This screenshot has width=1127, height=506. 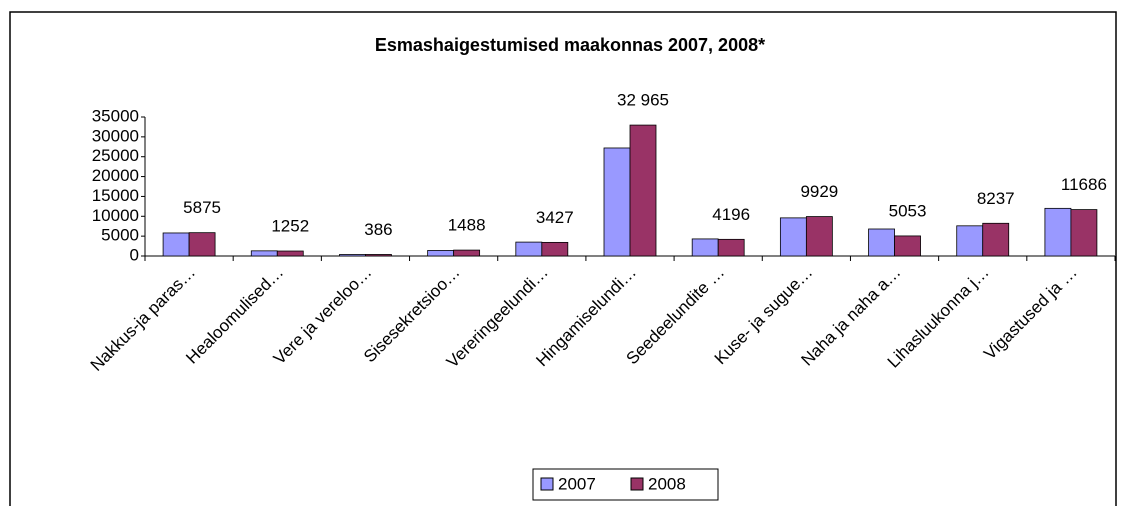 I want to click on data-label: 5053, so click(x=908, y=210).